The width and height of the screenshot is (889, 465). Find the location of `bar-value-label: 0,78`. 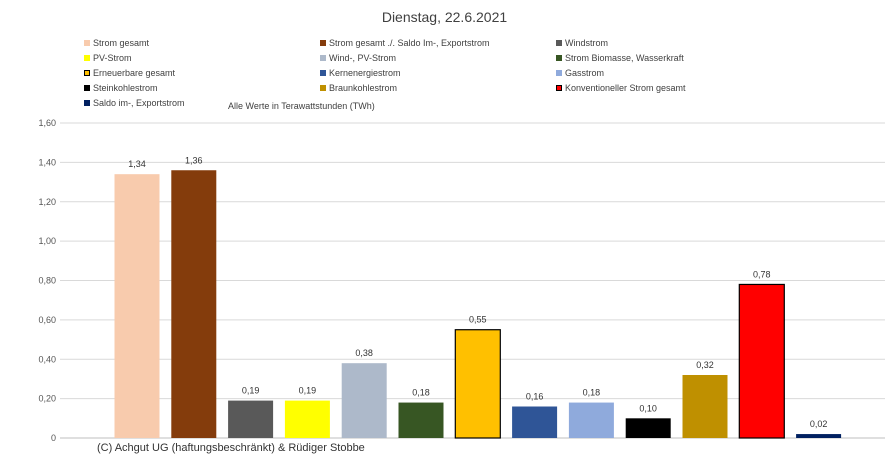

bar-value-label: 0,78 is located at coordinates (762, 274).